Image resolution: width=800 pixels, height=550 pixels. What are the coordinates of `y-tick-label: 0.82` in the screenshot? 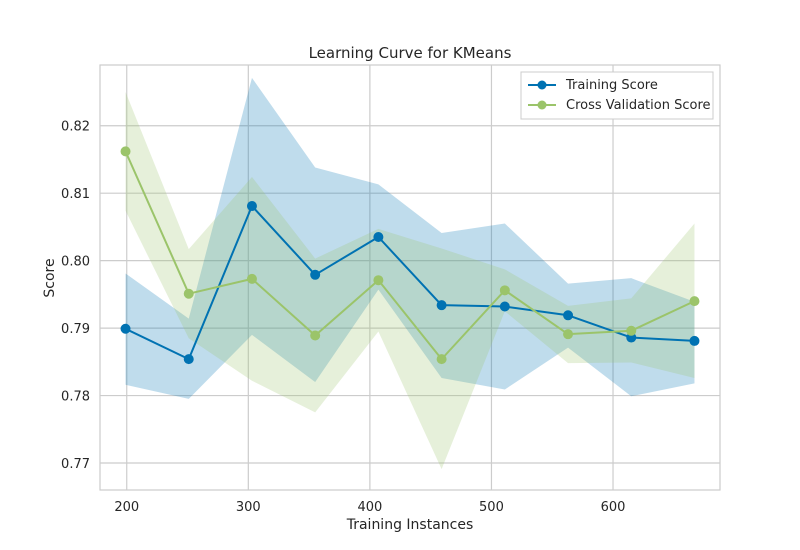 It's located at (75, 127).